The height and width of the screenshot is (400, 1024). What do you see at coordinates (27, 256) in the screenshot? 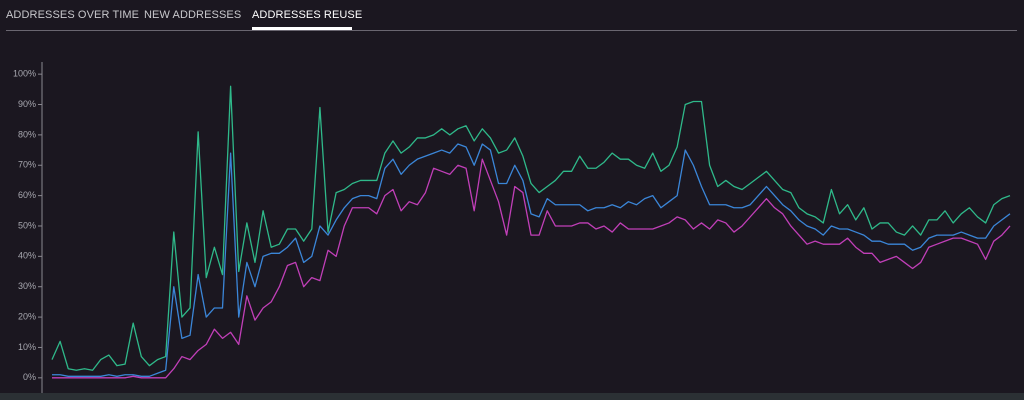
I see `y-tick-label: 40%` at bounding box center [27, 256].